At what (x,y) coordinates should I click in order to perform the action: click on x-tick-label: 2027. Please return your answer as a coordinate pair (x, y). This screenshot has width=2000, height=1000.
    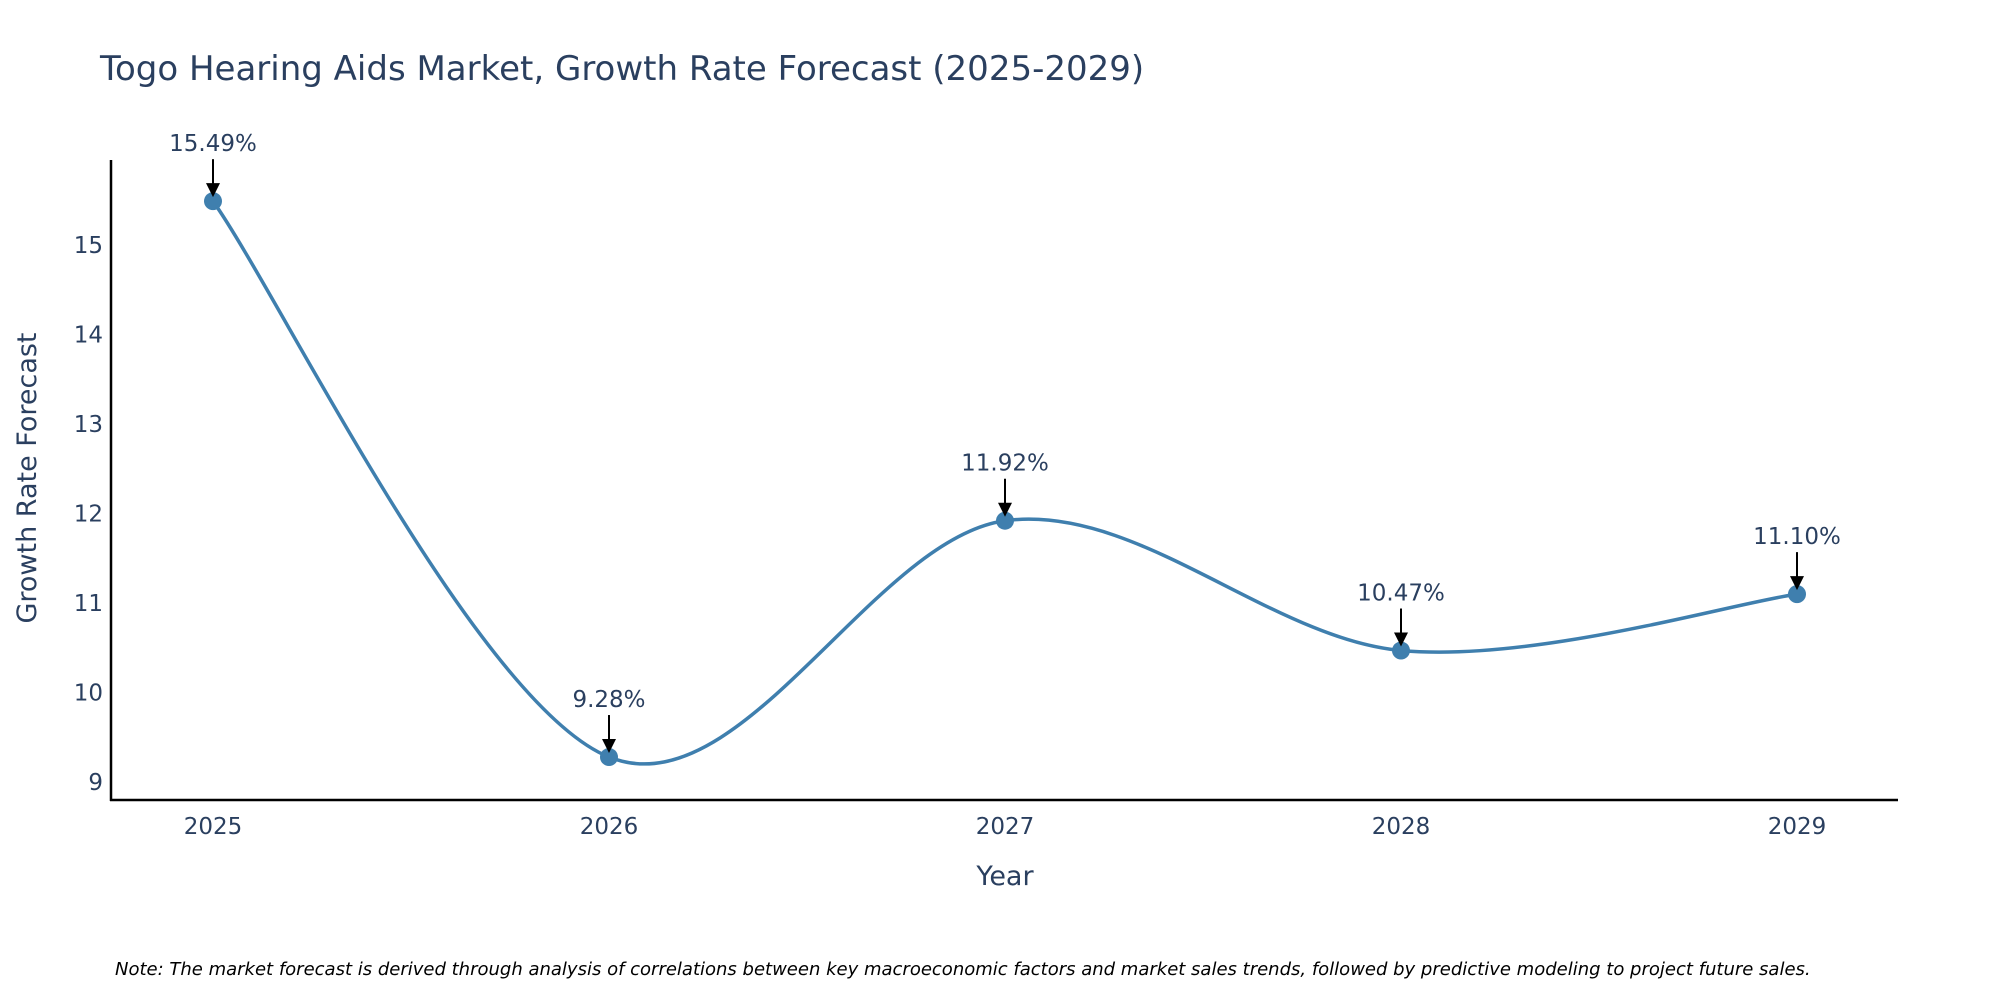
    Looking at the image, I should click on (1005, 827).